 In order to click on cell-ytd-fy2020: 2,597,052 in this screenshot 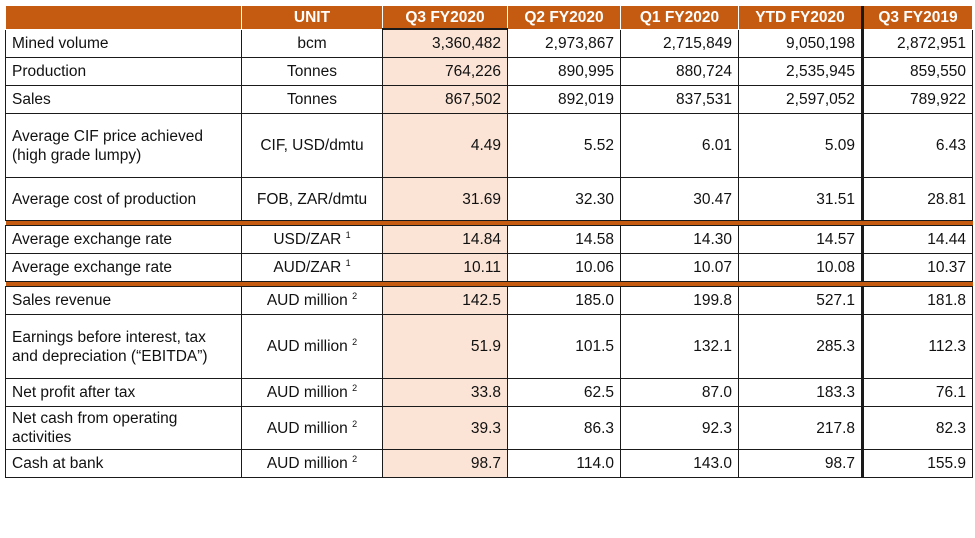, I will do `click(800, 99)`.